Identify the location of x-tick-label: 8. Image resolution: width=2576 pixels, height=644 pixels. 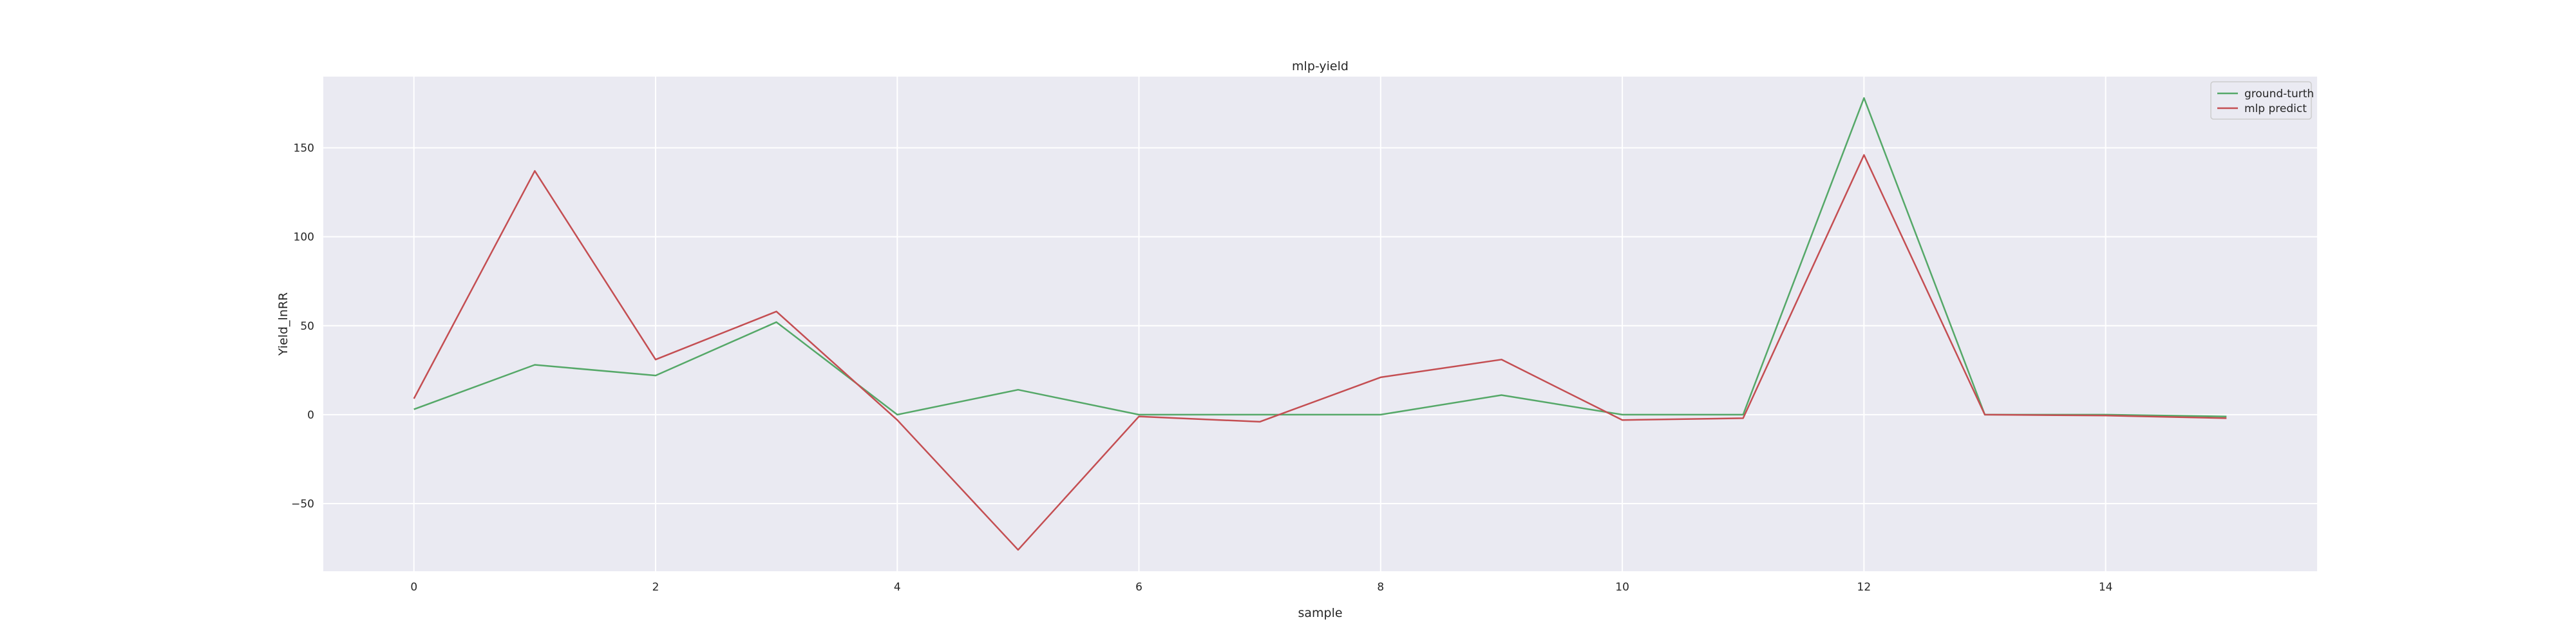
(1380, 587).